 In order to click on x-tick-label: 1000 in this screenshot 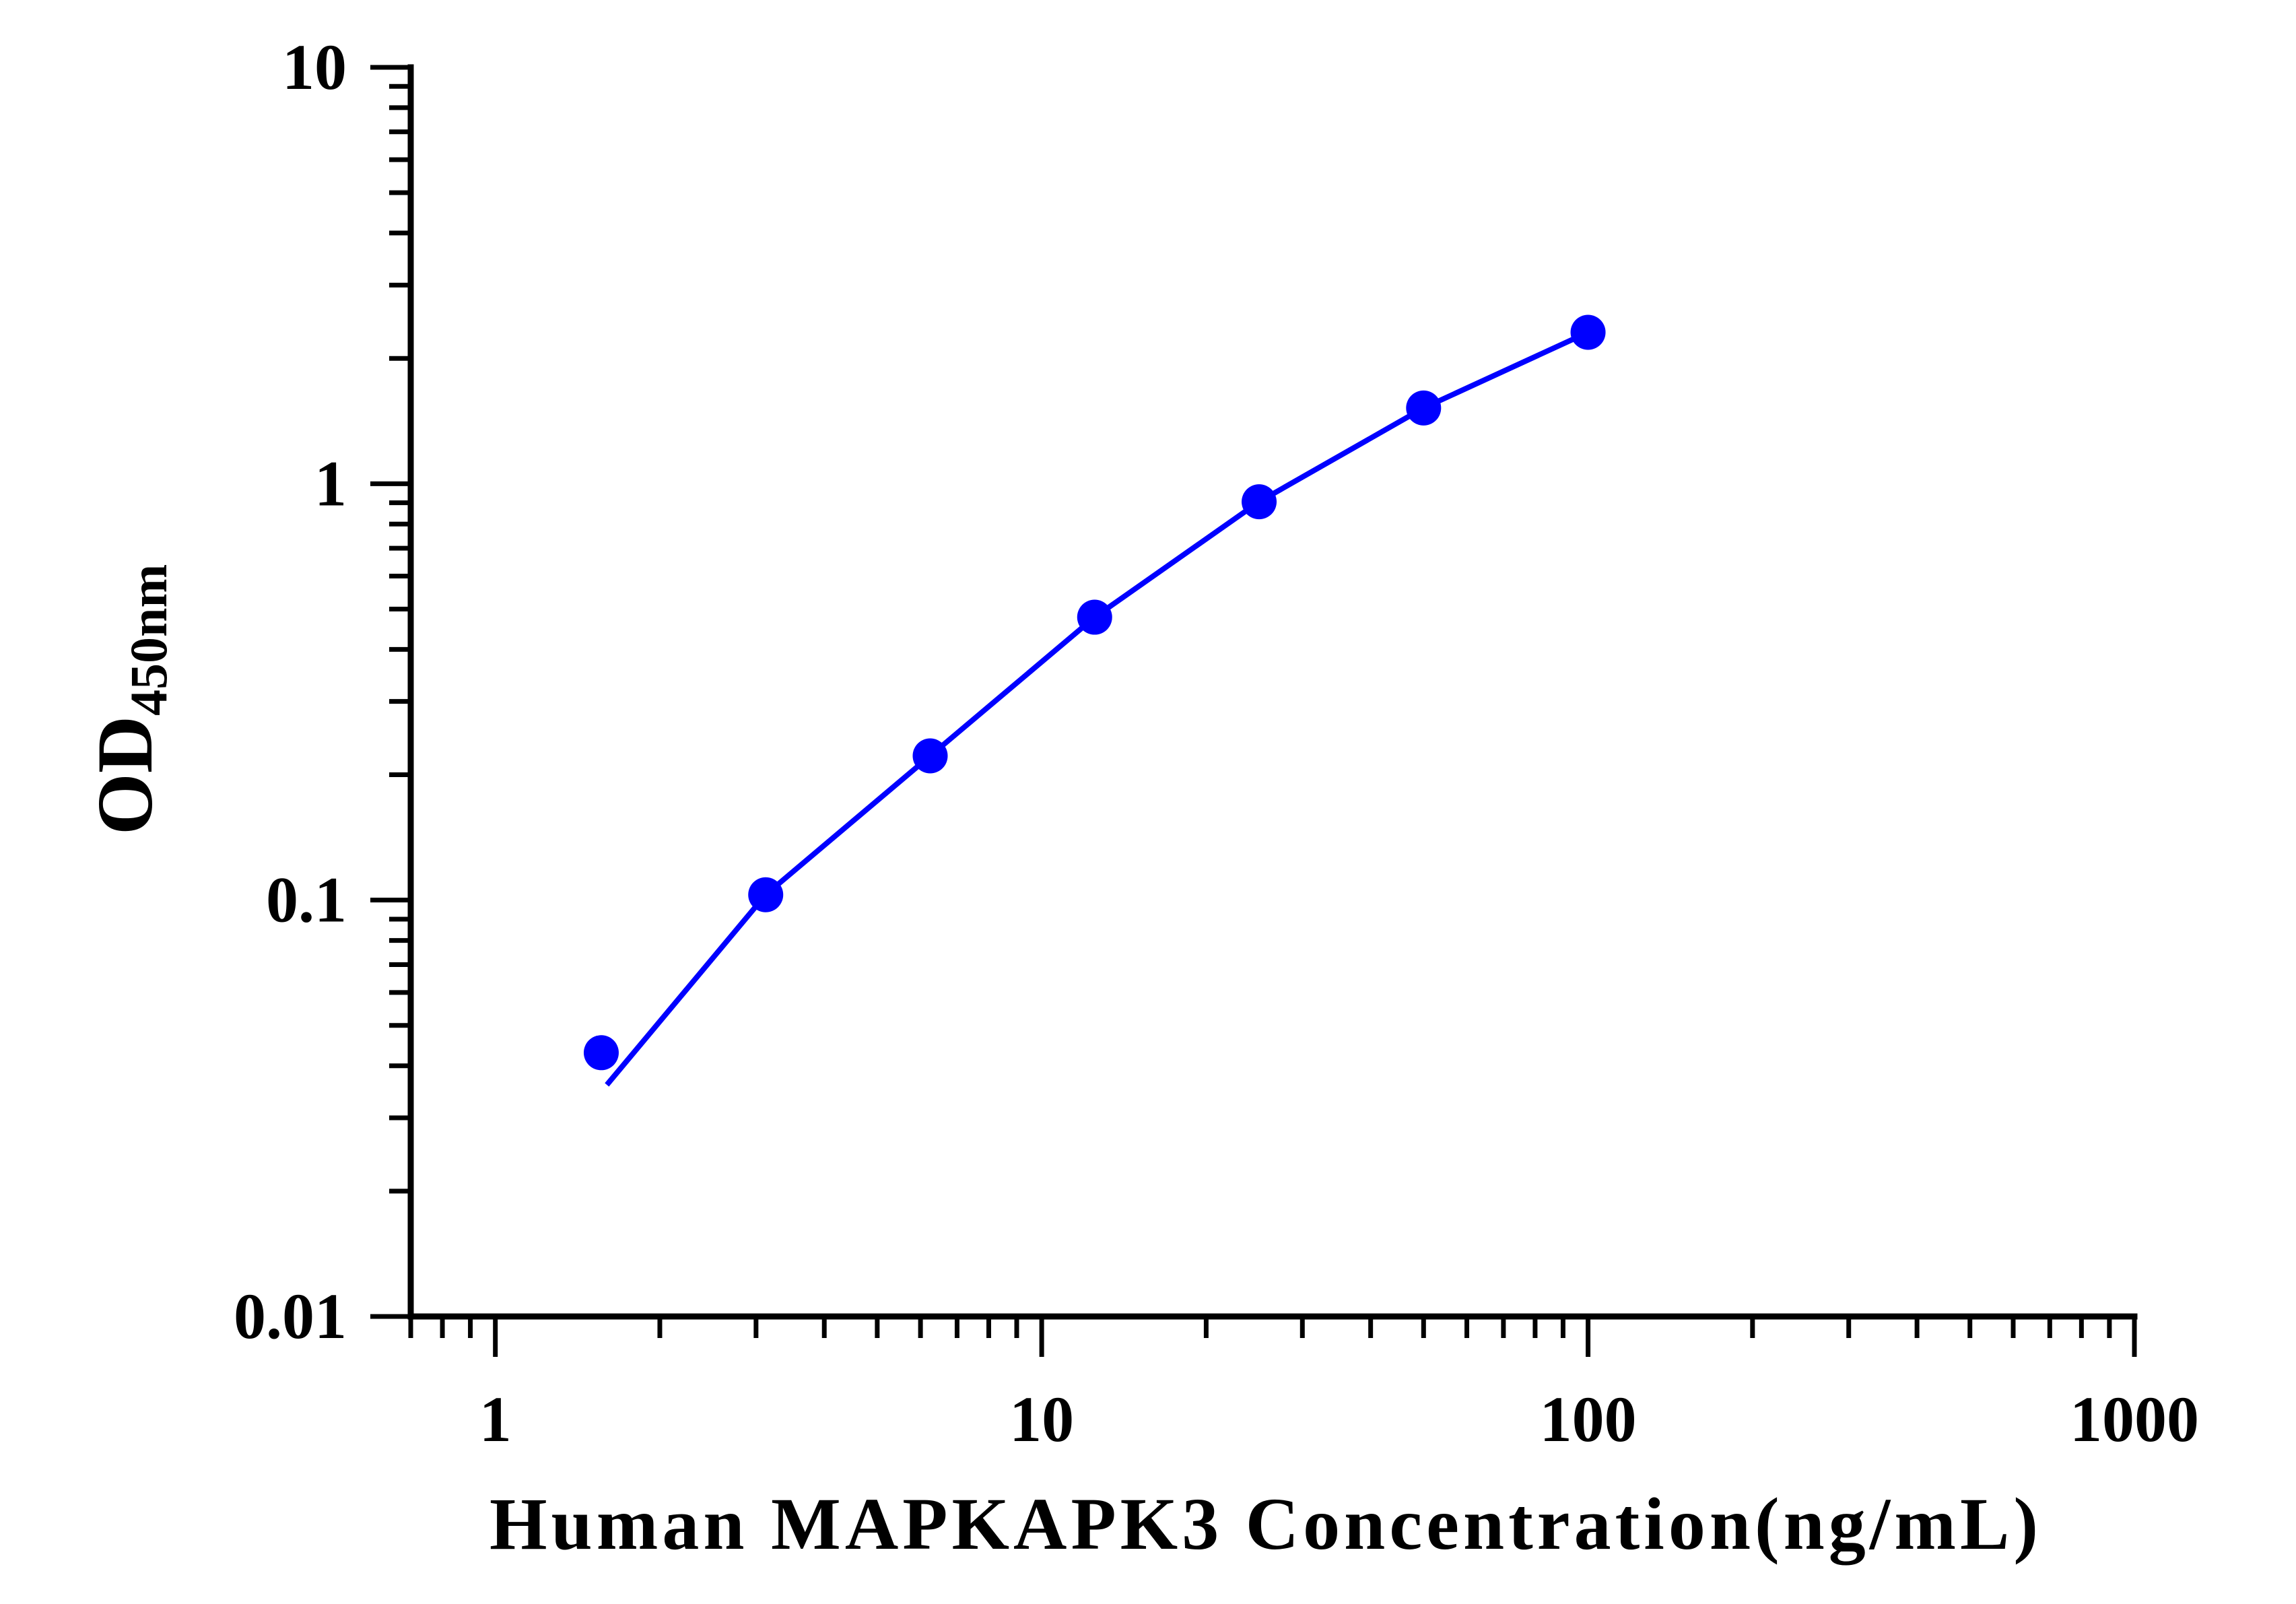, I will do `click(2134, 1419)`.